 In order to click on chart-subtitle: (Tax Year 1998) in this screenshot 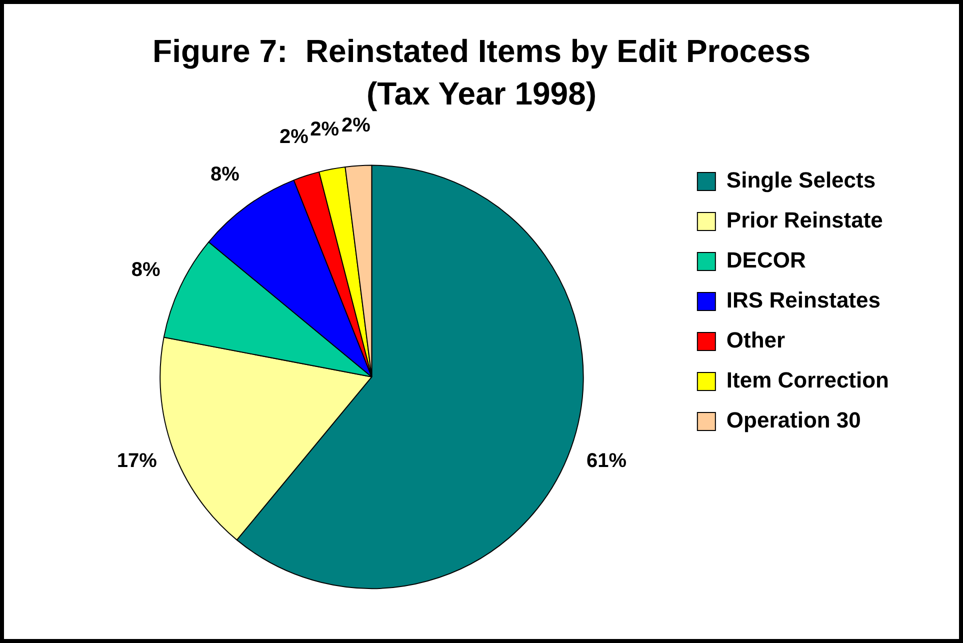, I will do `click(481, 93)`.